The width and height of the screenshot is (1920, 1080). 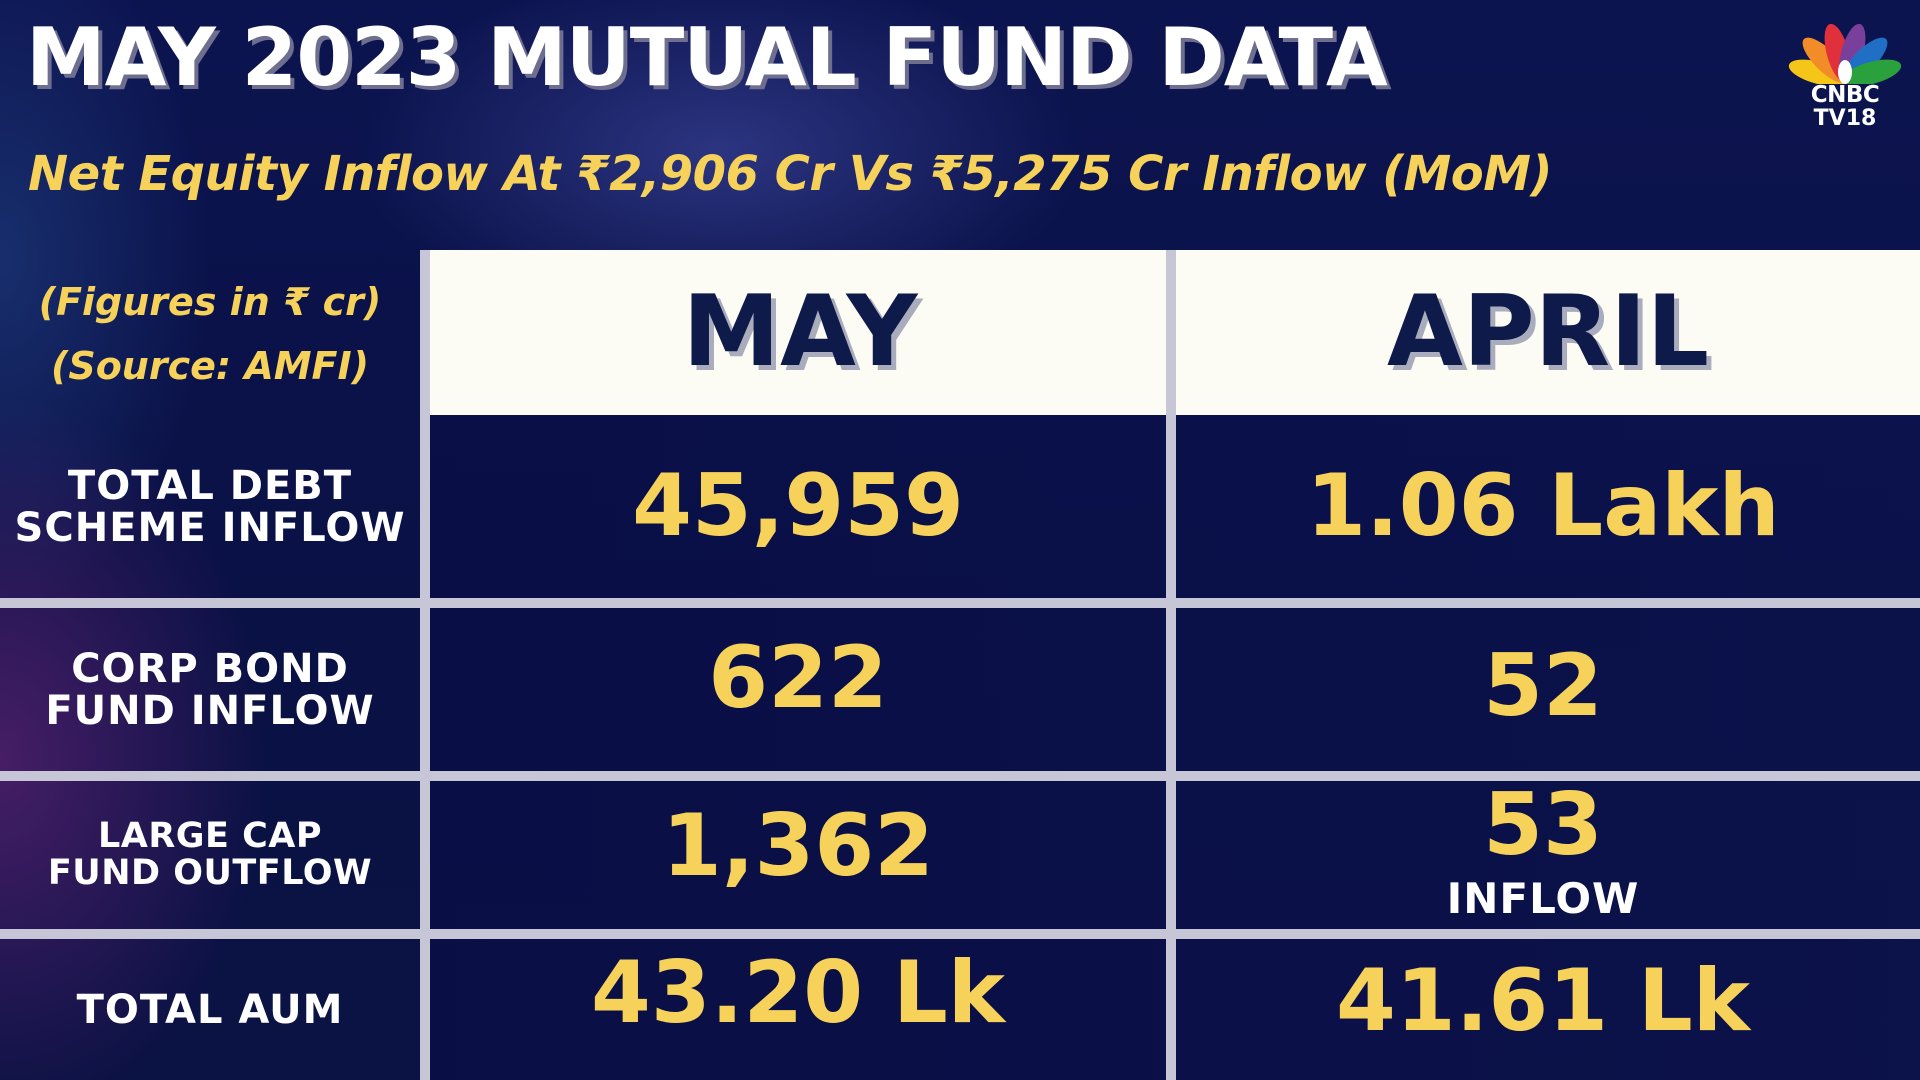 What do you see at coordinates (210, 710) in the screenshot?
I see `row-label-line: FUND INFLOW` at bounding box center [210, 710].